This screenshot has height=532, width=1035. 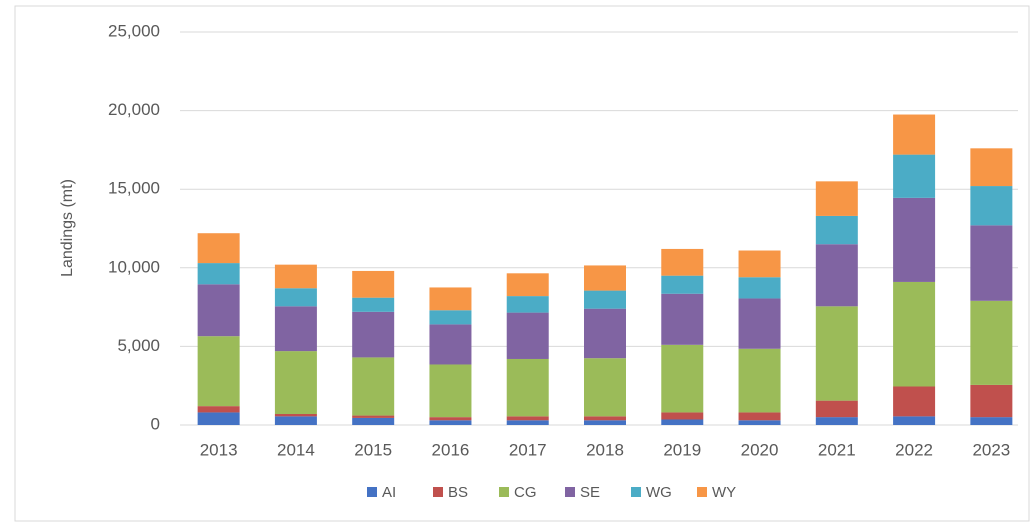 What do you see at coordinates (914, 449) in the screenshot?
I see `x-tick-label: 2022` at bounding box center [914, 449].